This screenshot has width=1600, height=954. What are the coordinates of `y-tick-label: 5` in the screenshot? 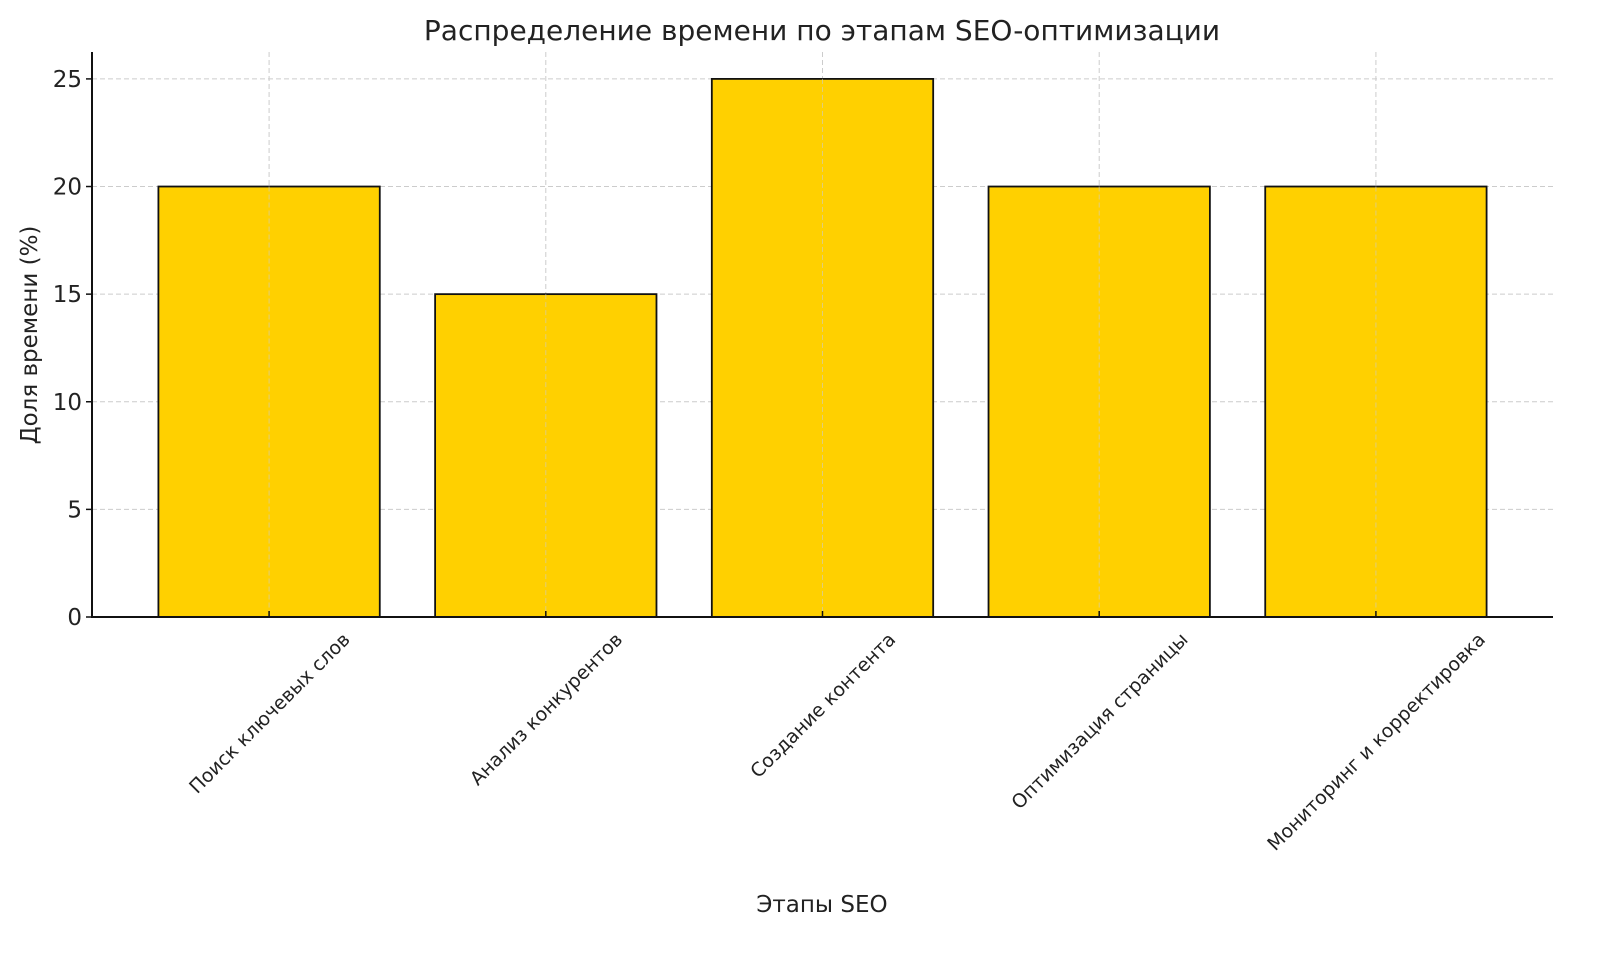 It's located at (74, 510).